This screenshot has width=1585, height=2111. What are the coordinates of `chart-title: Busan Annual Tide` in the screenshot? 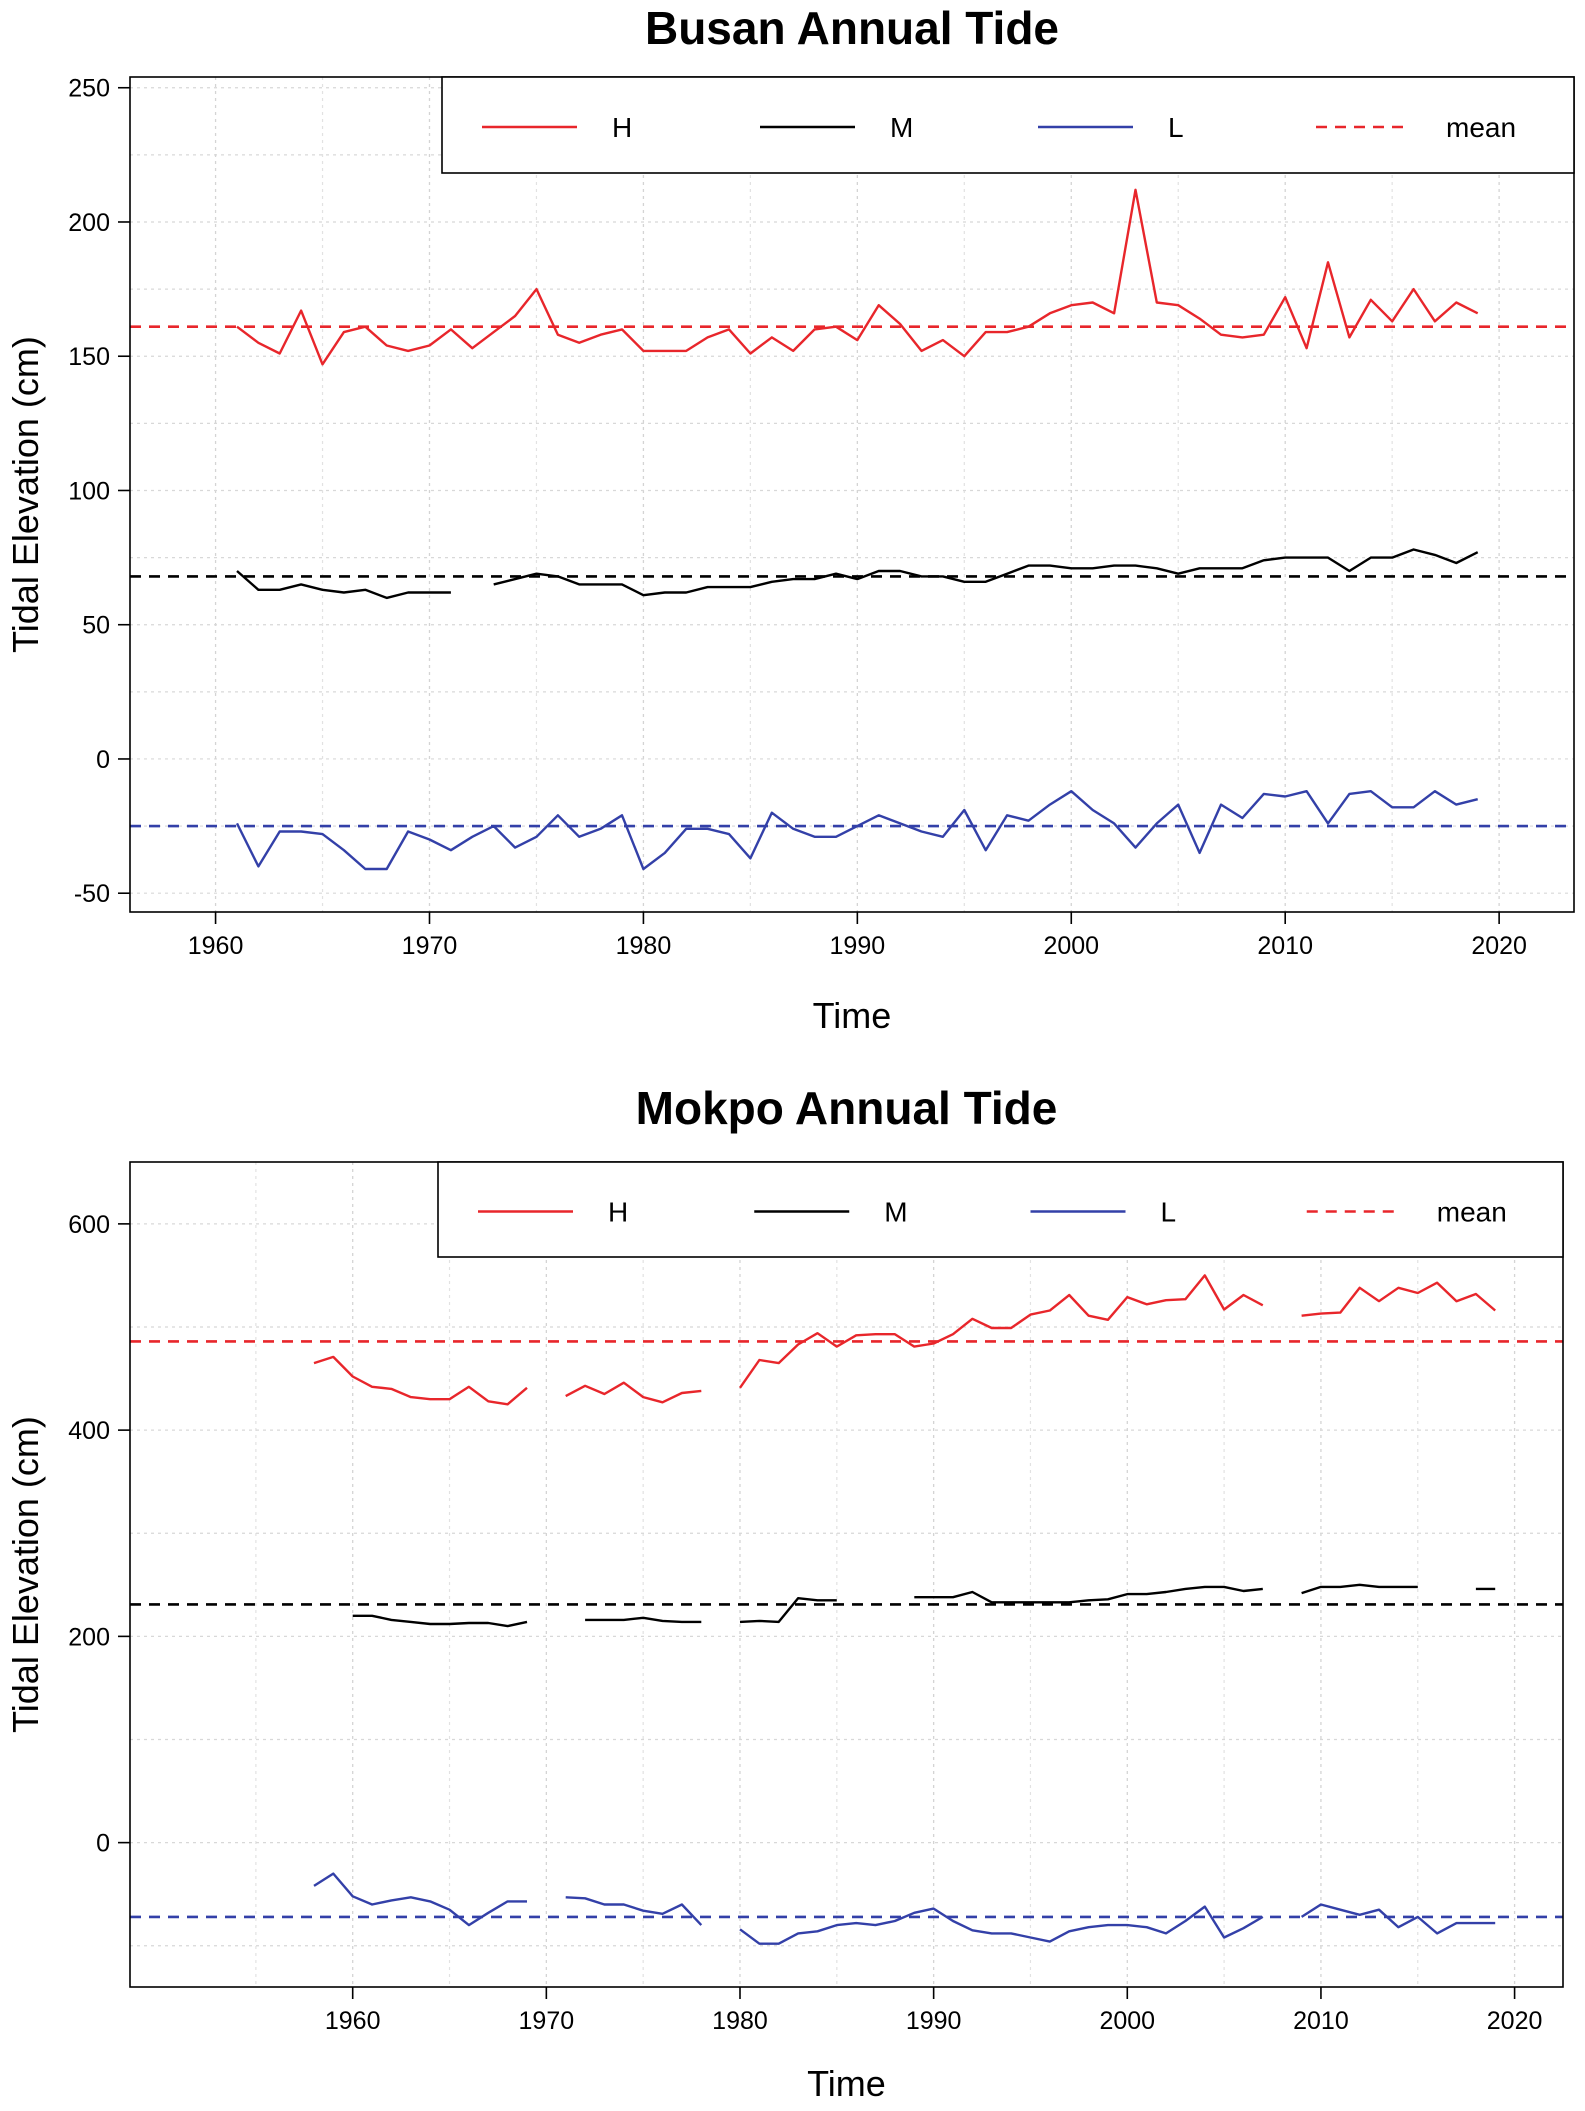 It's located at (852, 28).